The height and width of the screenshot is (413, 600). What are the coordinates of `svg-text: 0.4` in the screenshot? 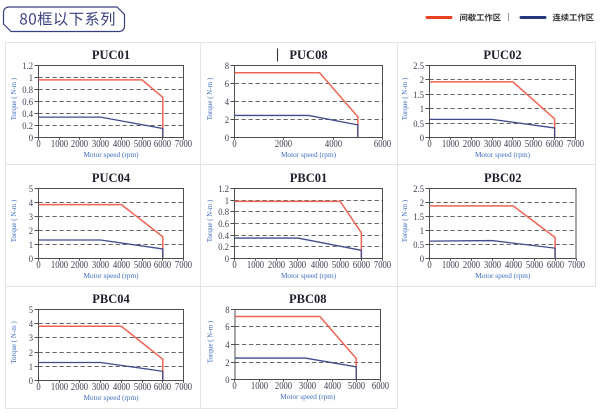 It's located at (223, 236).